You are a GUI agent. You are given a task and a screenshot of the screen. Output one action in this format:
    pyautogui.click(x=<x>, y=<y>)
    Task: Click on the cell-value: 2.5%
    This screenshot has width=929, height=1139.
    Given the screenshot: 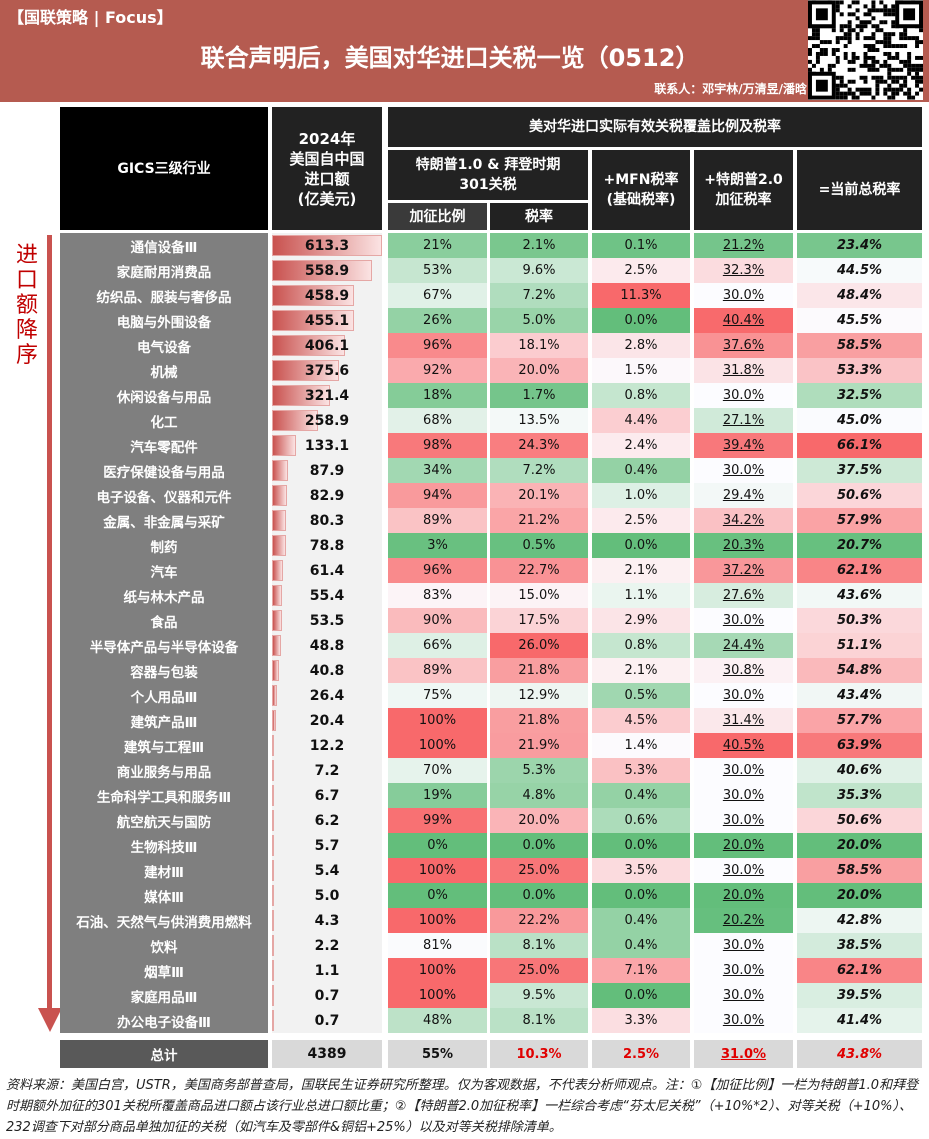 What is the action you would take?
    pyautogui.click(x=641, y=1054)
    